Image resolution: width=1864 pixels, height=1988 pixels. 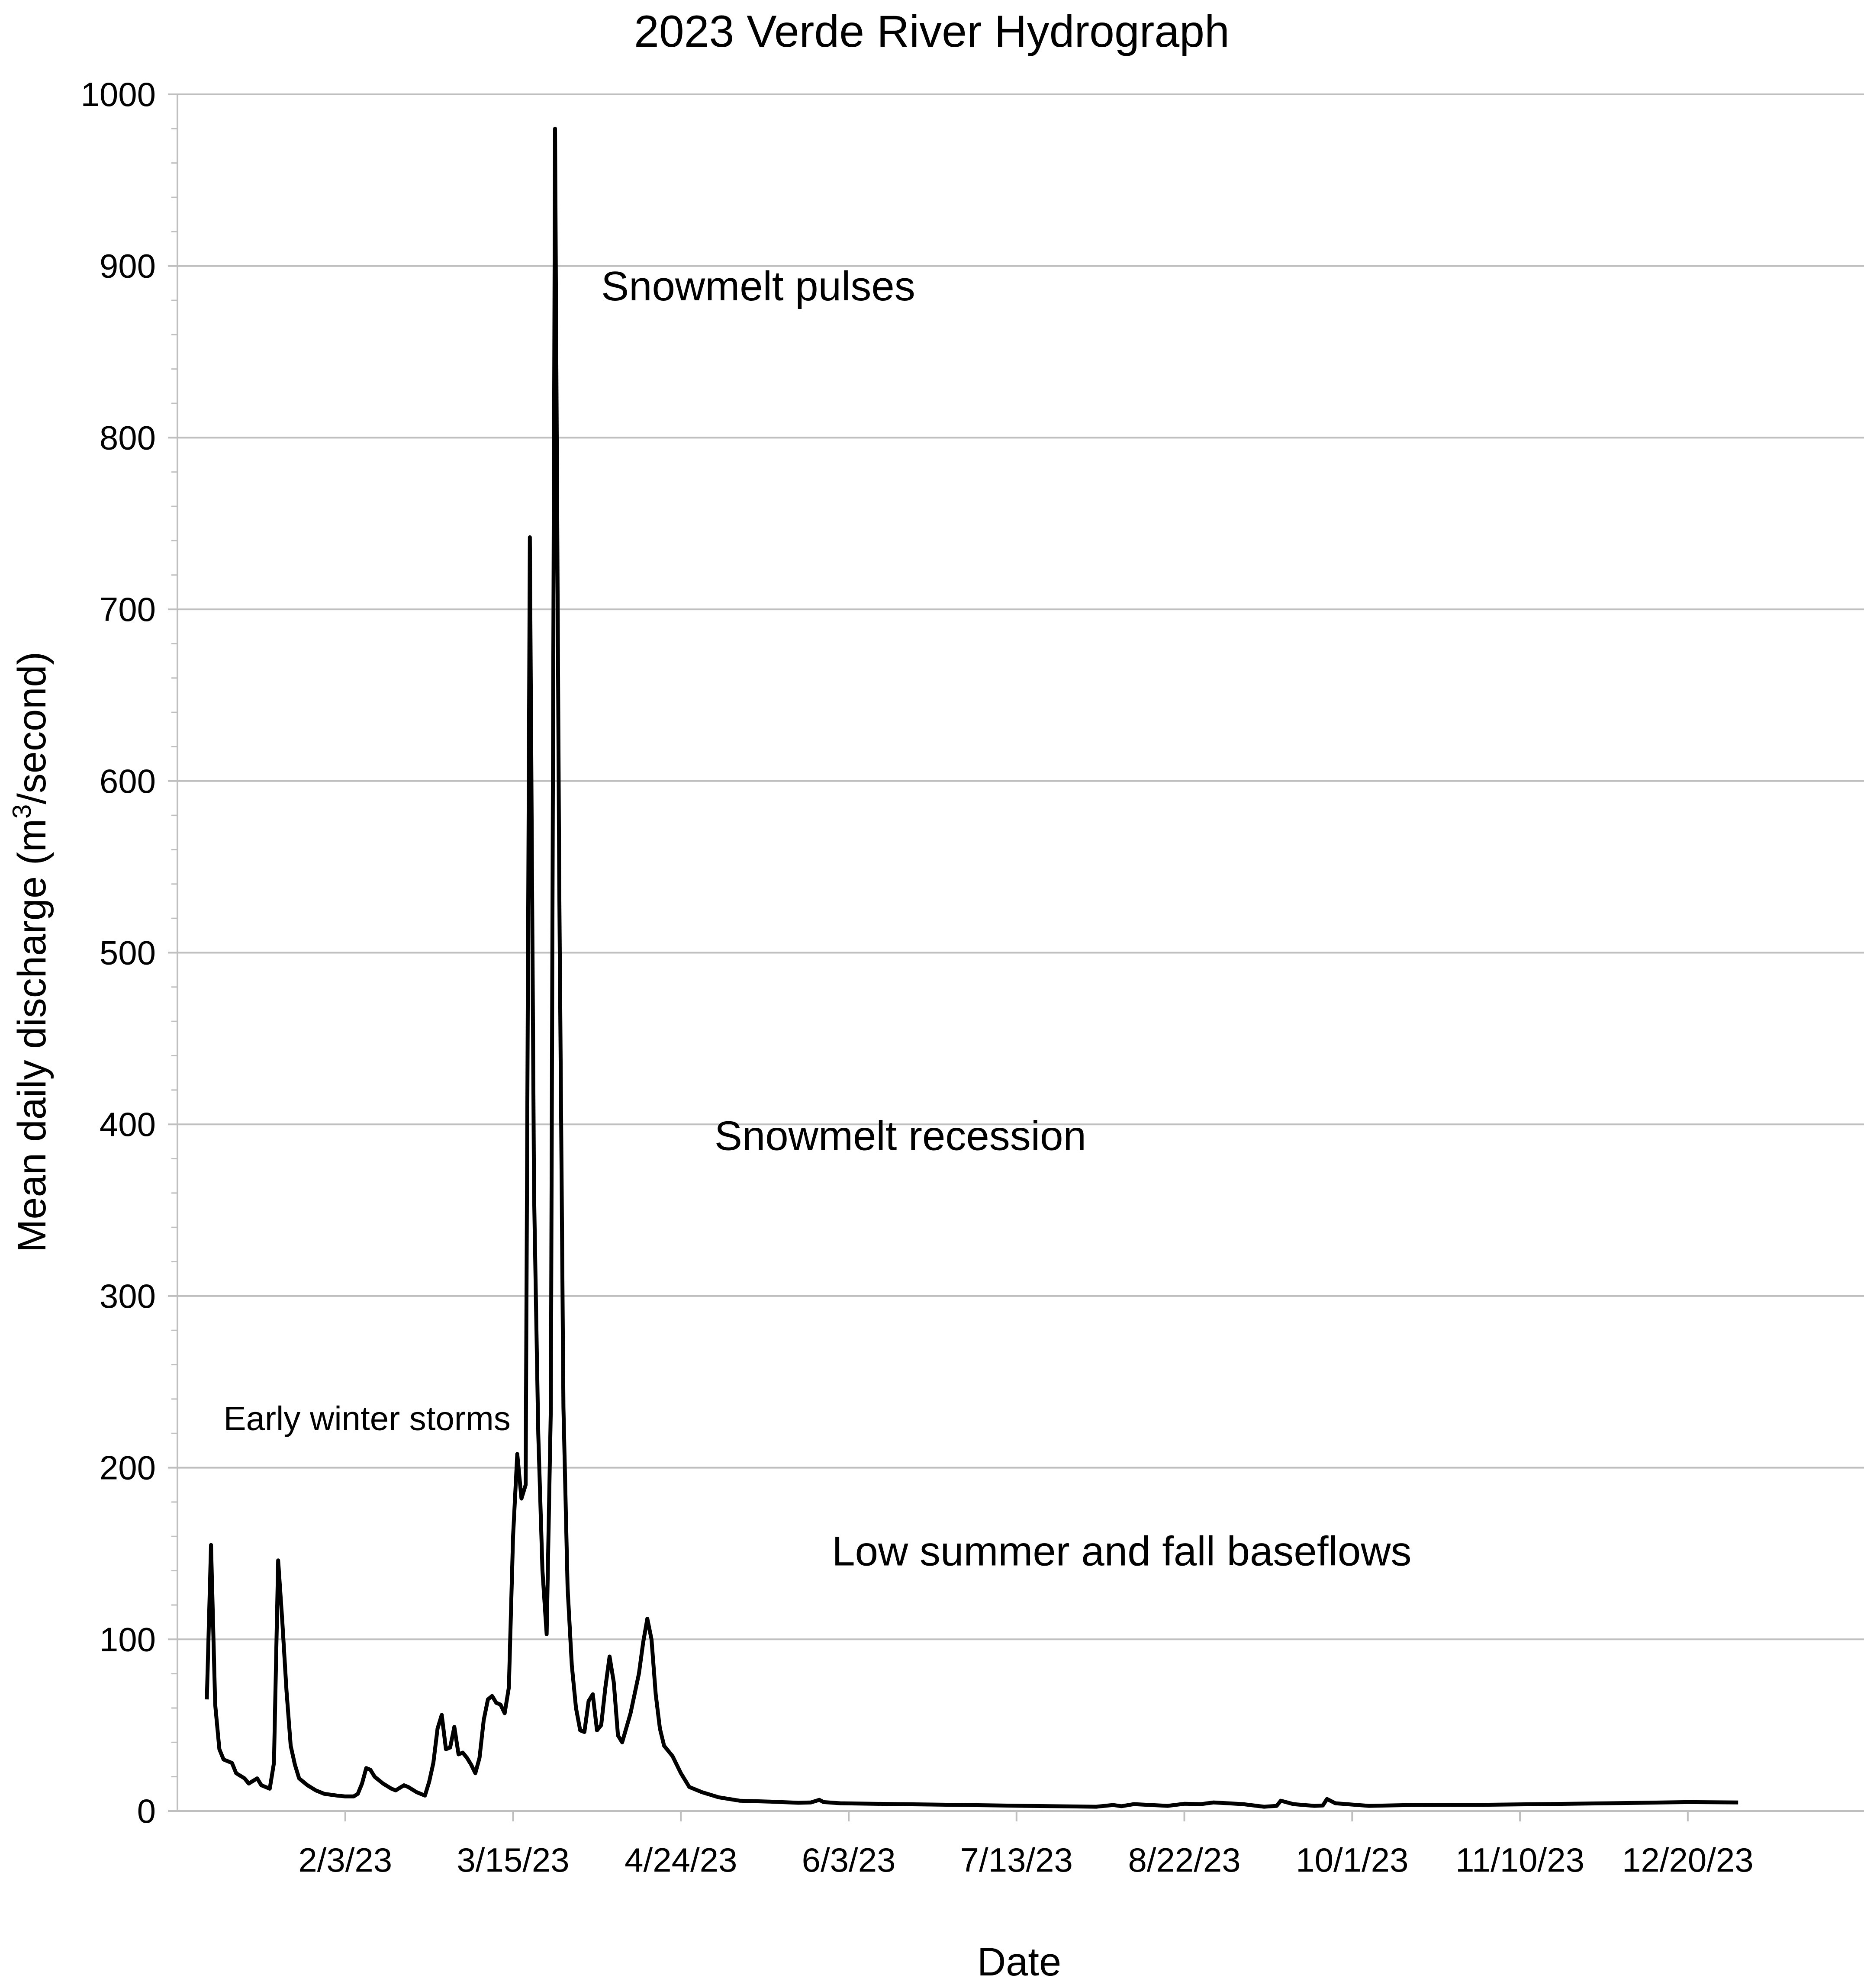 What do you see at coordinates (32, 1035) in the screenshot?
I see `y-axis-title-main: Mean daily discharge (m` at bounding box center [32, 1035].